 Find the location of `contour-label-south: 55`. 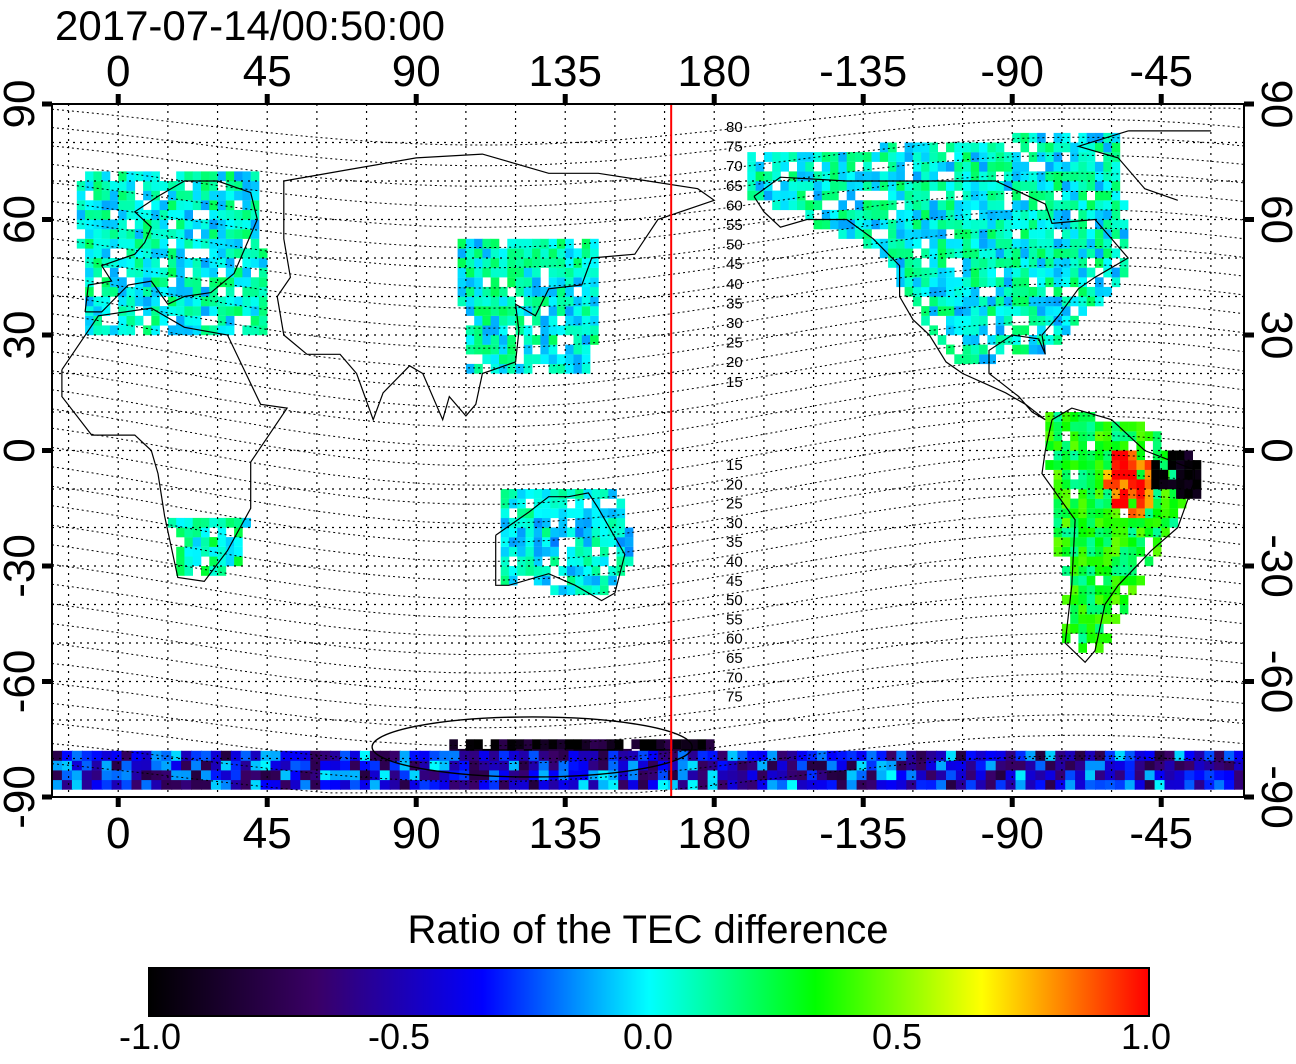

contour-label-south: 55 is located at coordinates (734, 619).